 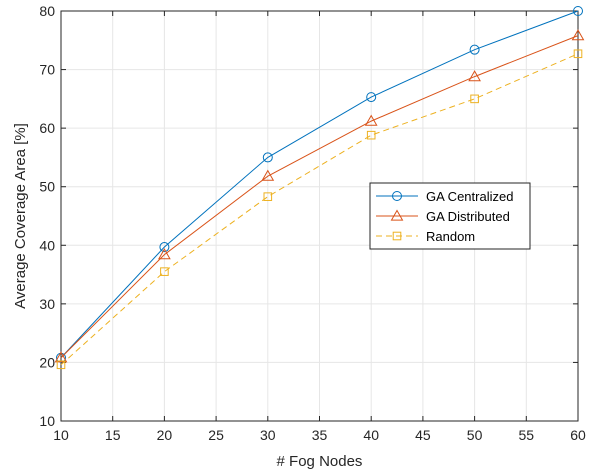 I want to click on x-tick-label: 30, so click(x=268, y=435).